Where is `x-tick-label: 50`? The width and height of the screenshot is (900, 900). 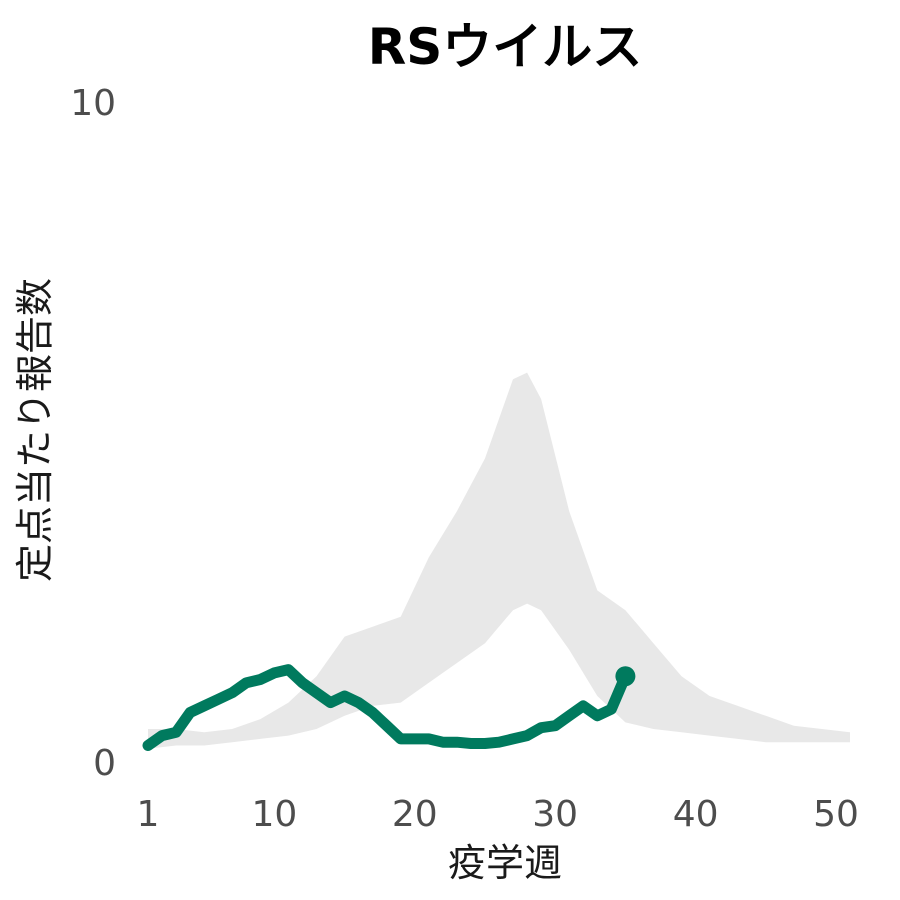 x-tick-label: 50 is located at coordinates (836, 814).